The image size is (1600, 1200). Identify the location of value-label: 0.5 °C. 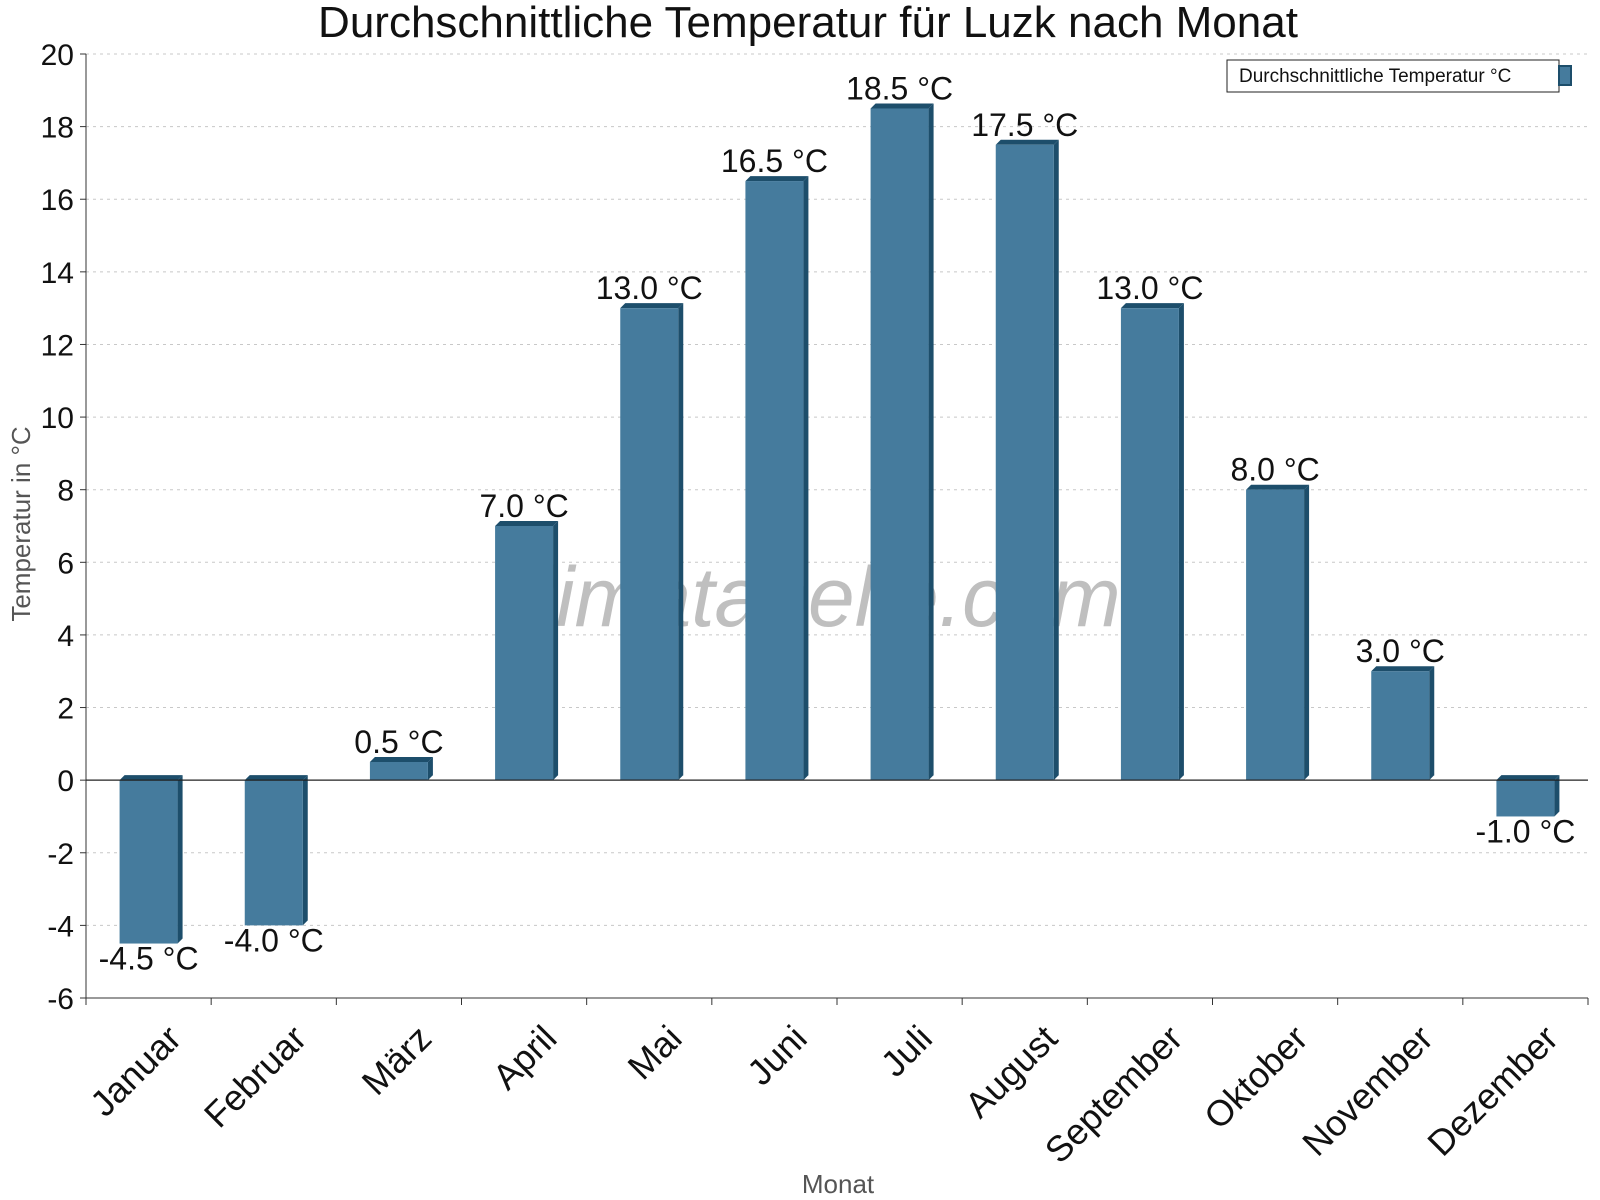
(398, 742).